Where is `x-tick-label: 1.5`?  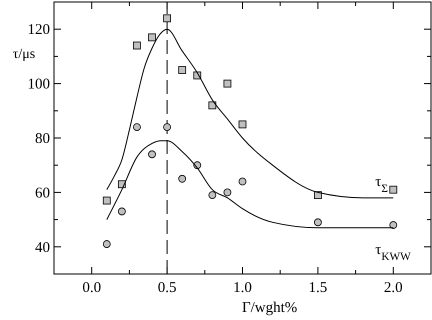
x-tick-label: 1.5 is located at coordinates (318, 288).